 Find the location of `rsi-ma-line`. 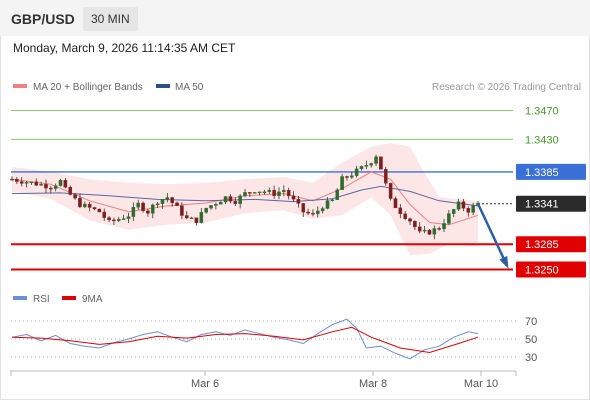

rsi-ma-line is located at coordinates (245, 340).